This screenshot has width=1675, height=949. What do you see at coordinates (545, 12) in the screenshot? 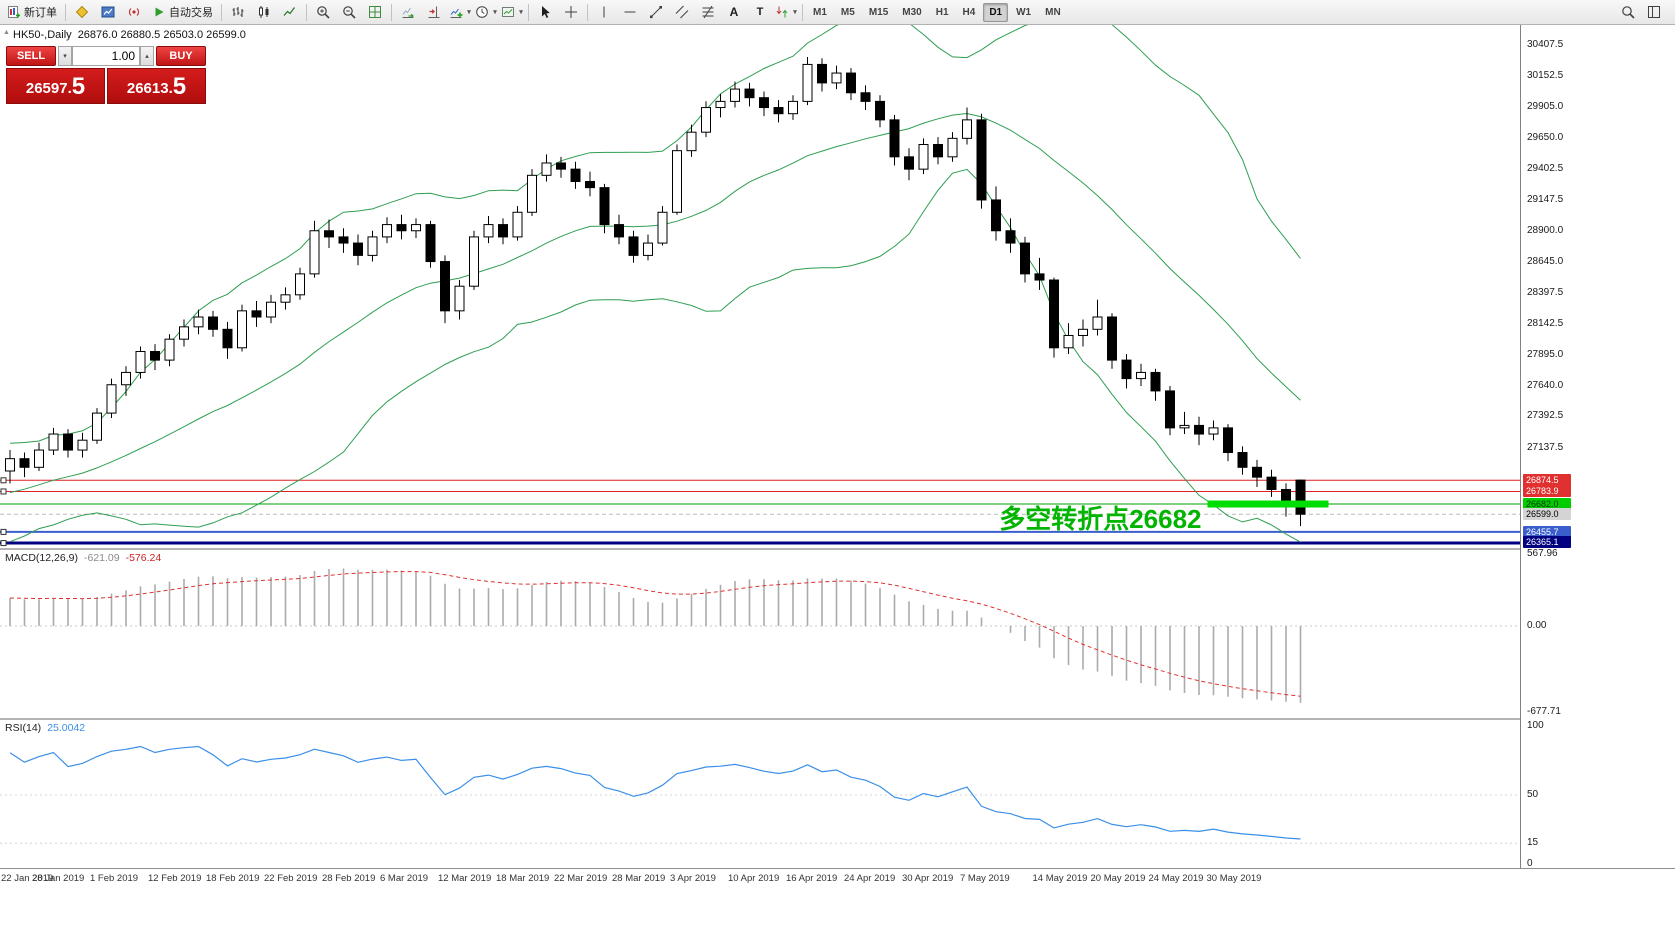
I see `cursor-button` at bounding box center [545, 12].